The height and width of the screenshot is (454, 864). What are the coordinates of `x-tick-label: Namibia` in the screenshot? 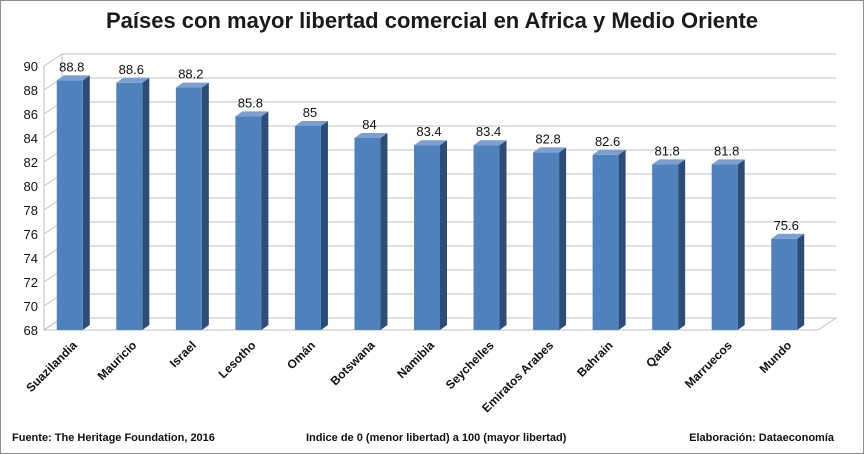 It's located at (415, 359).